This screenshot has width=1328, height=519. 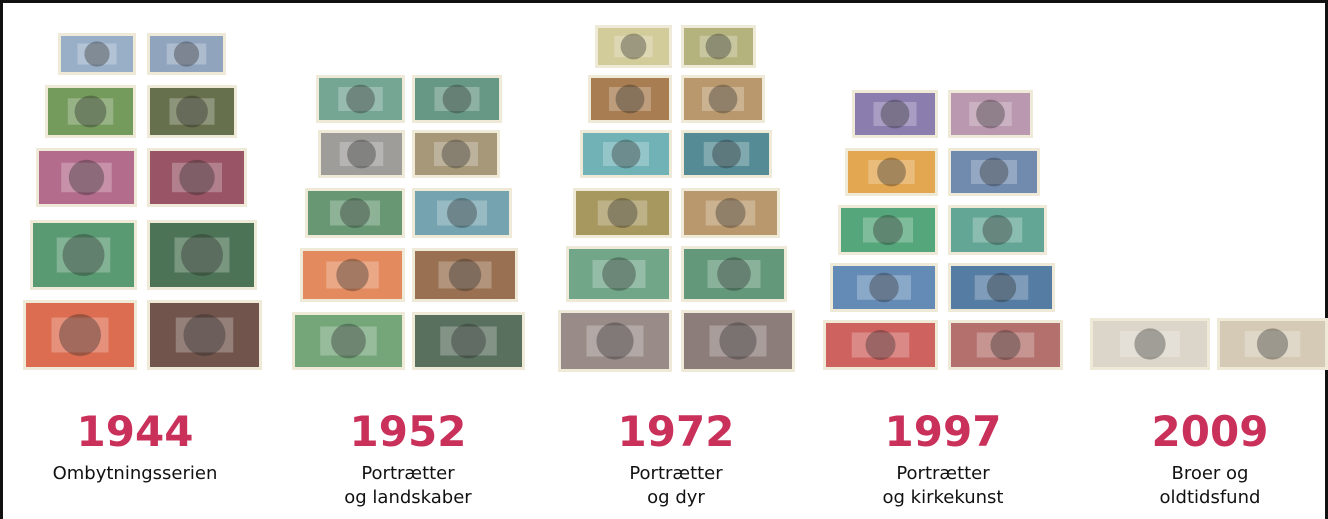 What do you see at coordinates (135, 431) in the screenshot?
I see `year: 1944` at bounding box center [135, 431].